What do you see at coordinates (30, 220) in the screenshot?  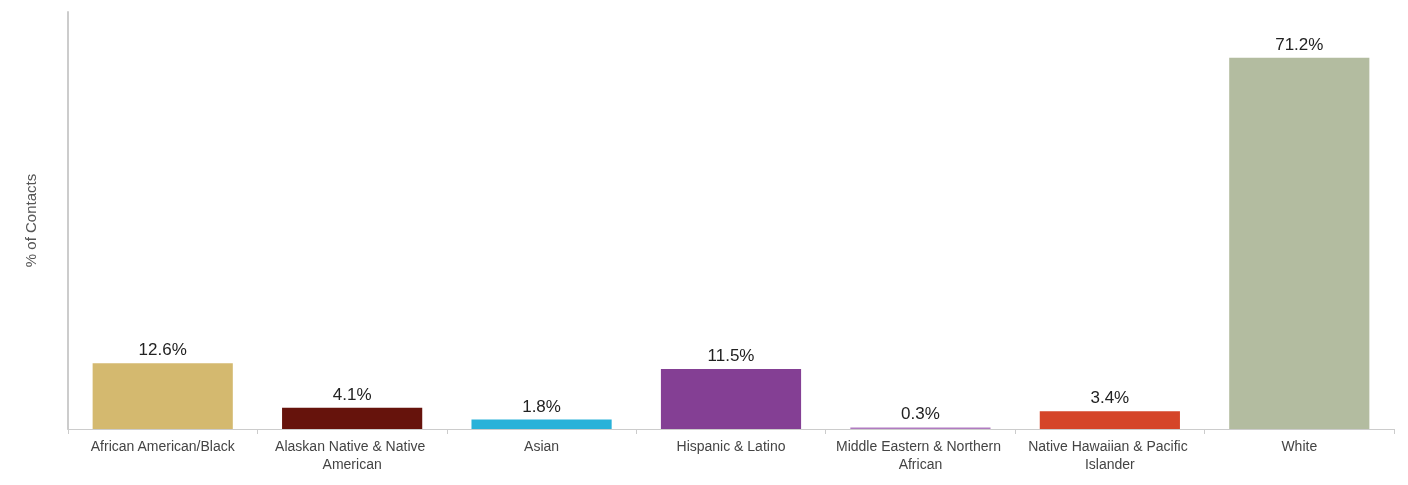 I see `y-axis-title: % of Contacts` at bounding box center [30, 220].